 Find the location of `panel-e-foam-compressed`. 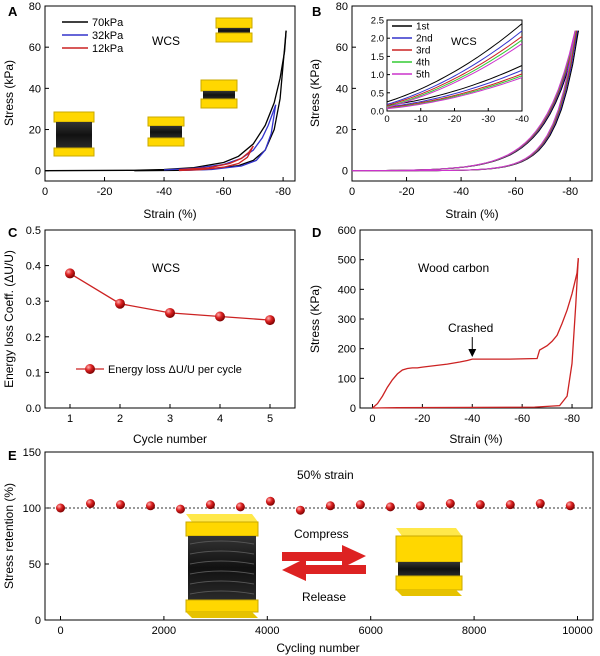

panel-e-foam-compressed is located at coordinates (429, 562).